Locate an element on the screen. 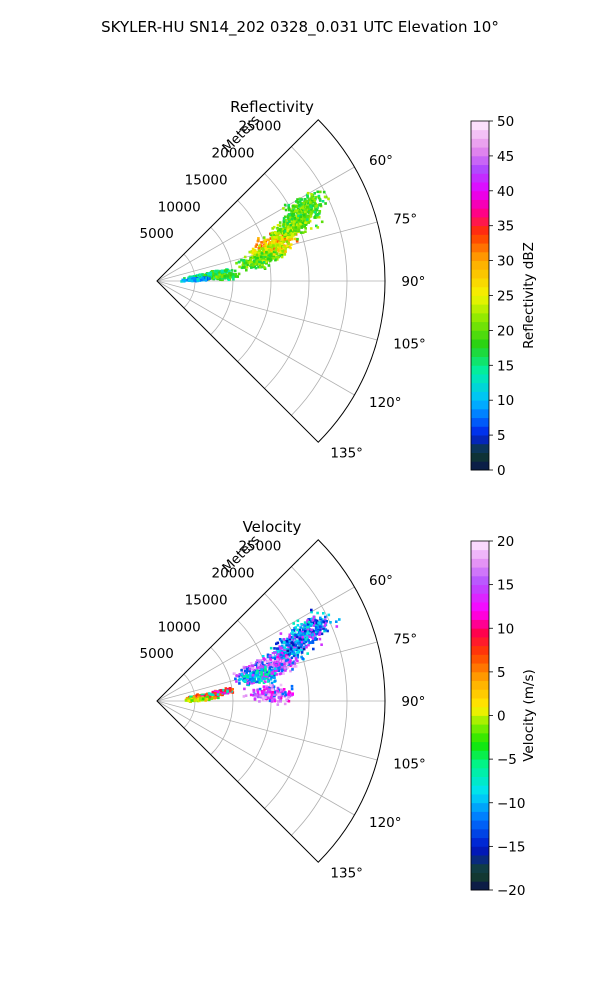 The image size is (600, 1000). colorbar-label: Reflectivity dBZ is located at coordinates (529, 295).